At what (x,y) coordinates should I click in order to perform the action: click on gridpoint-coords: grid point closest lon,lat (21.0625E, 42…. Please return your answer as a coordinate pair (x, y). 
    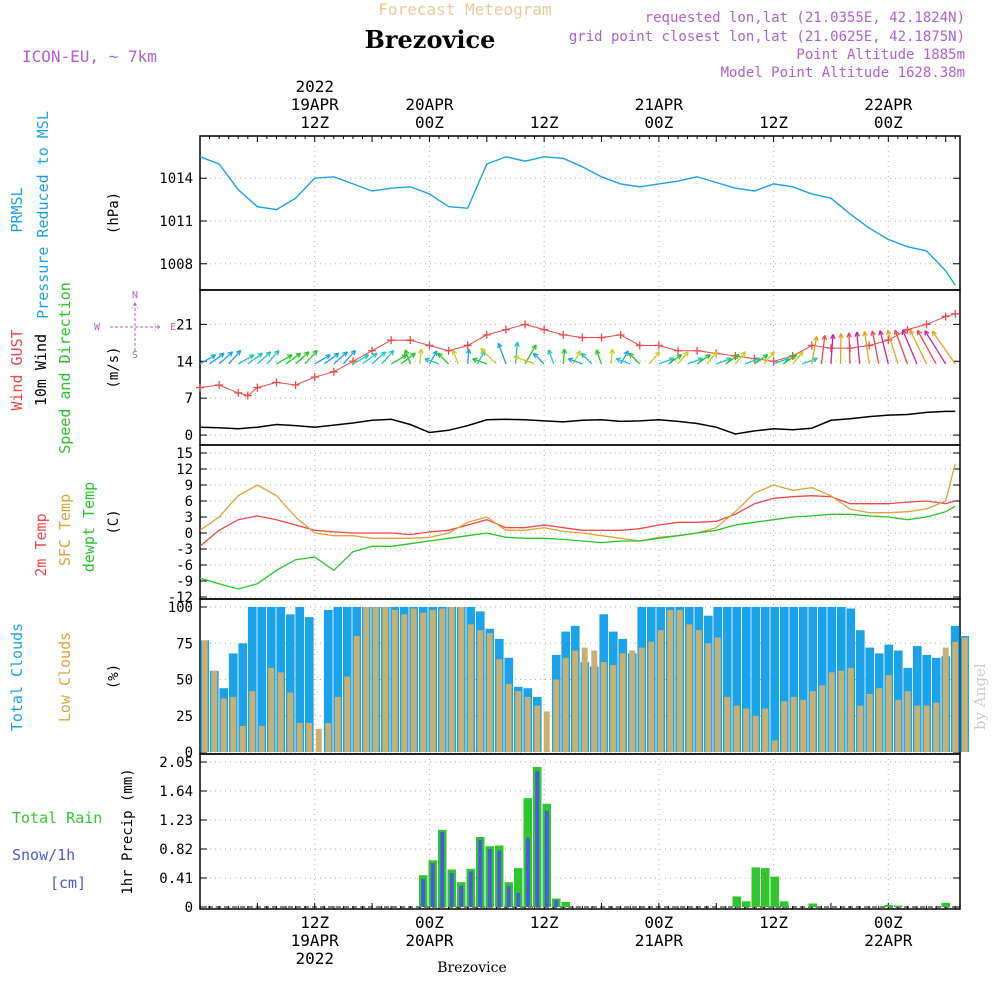
    Looking at the image, I should click on (767, 37).